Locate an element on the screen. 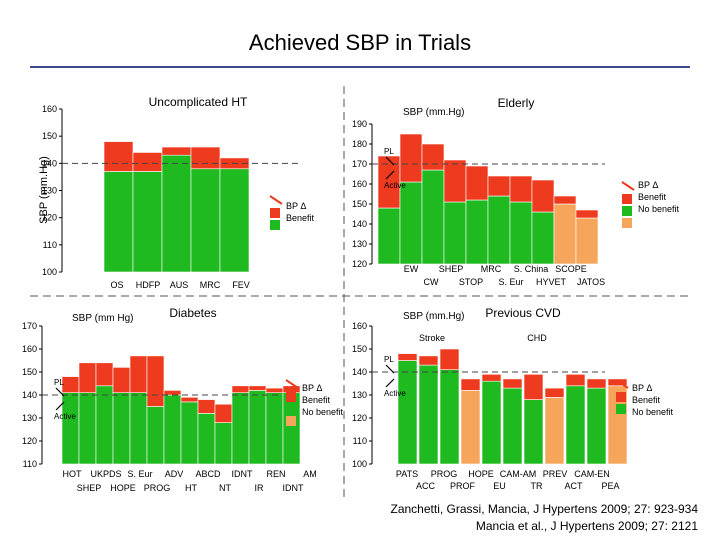 This screenshot has width=720, height=540. y-tick-label: 100 is located at coordinates (49, 272).